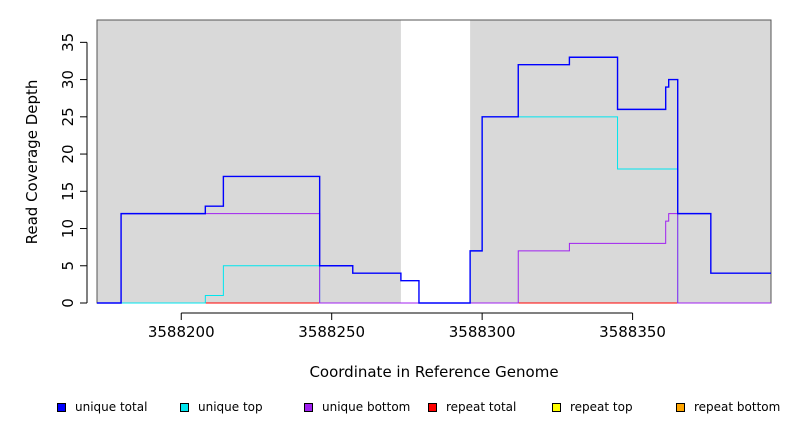  I want to click on legend-label: unique total, so click(111, 407).